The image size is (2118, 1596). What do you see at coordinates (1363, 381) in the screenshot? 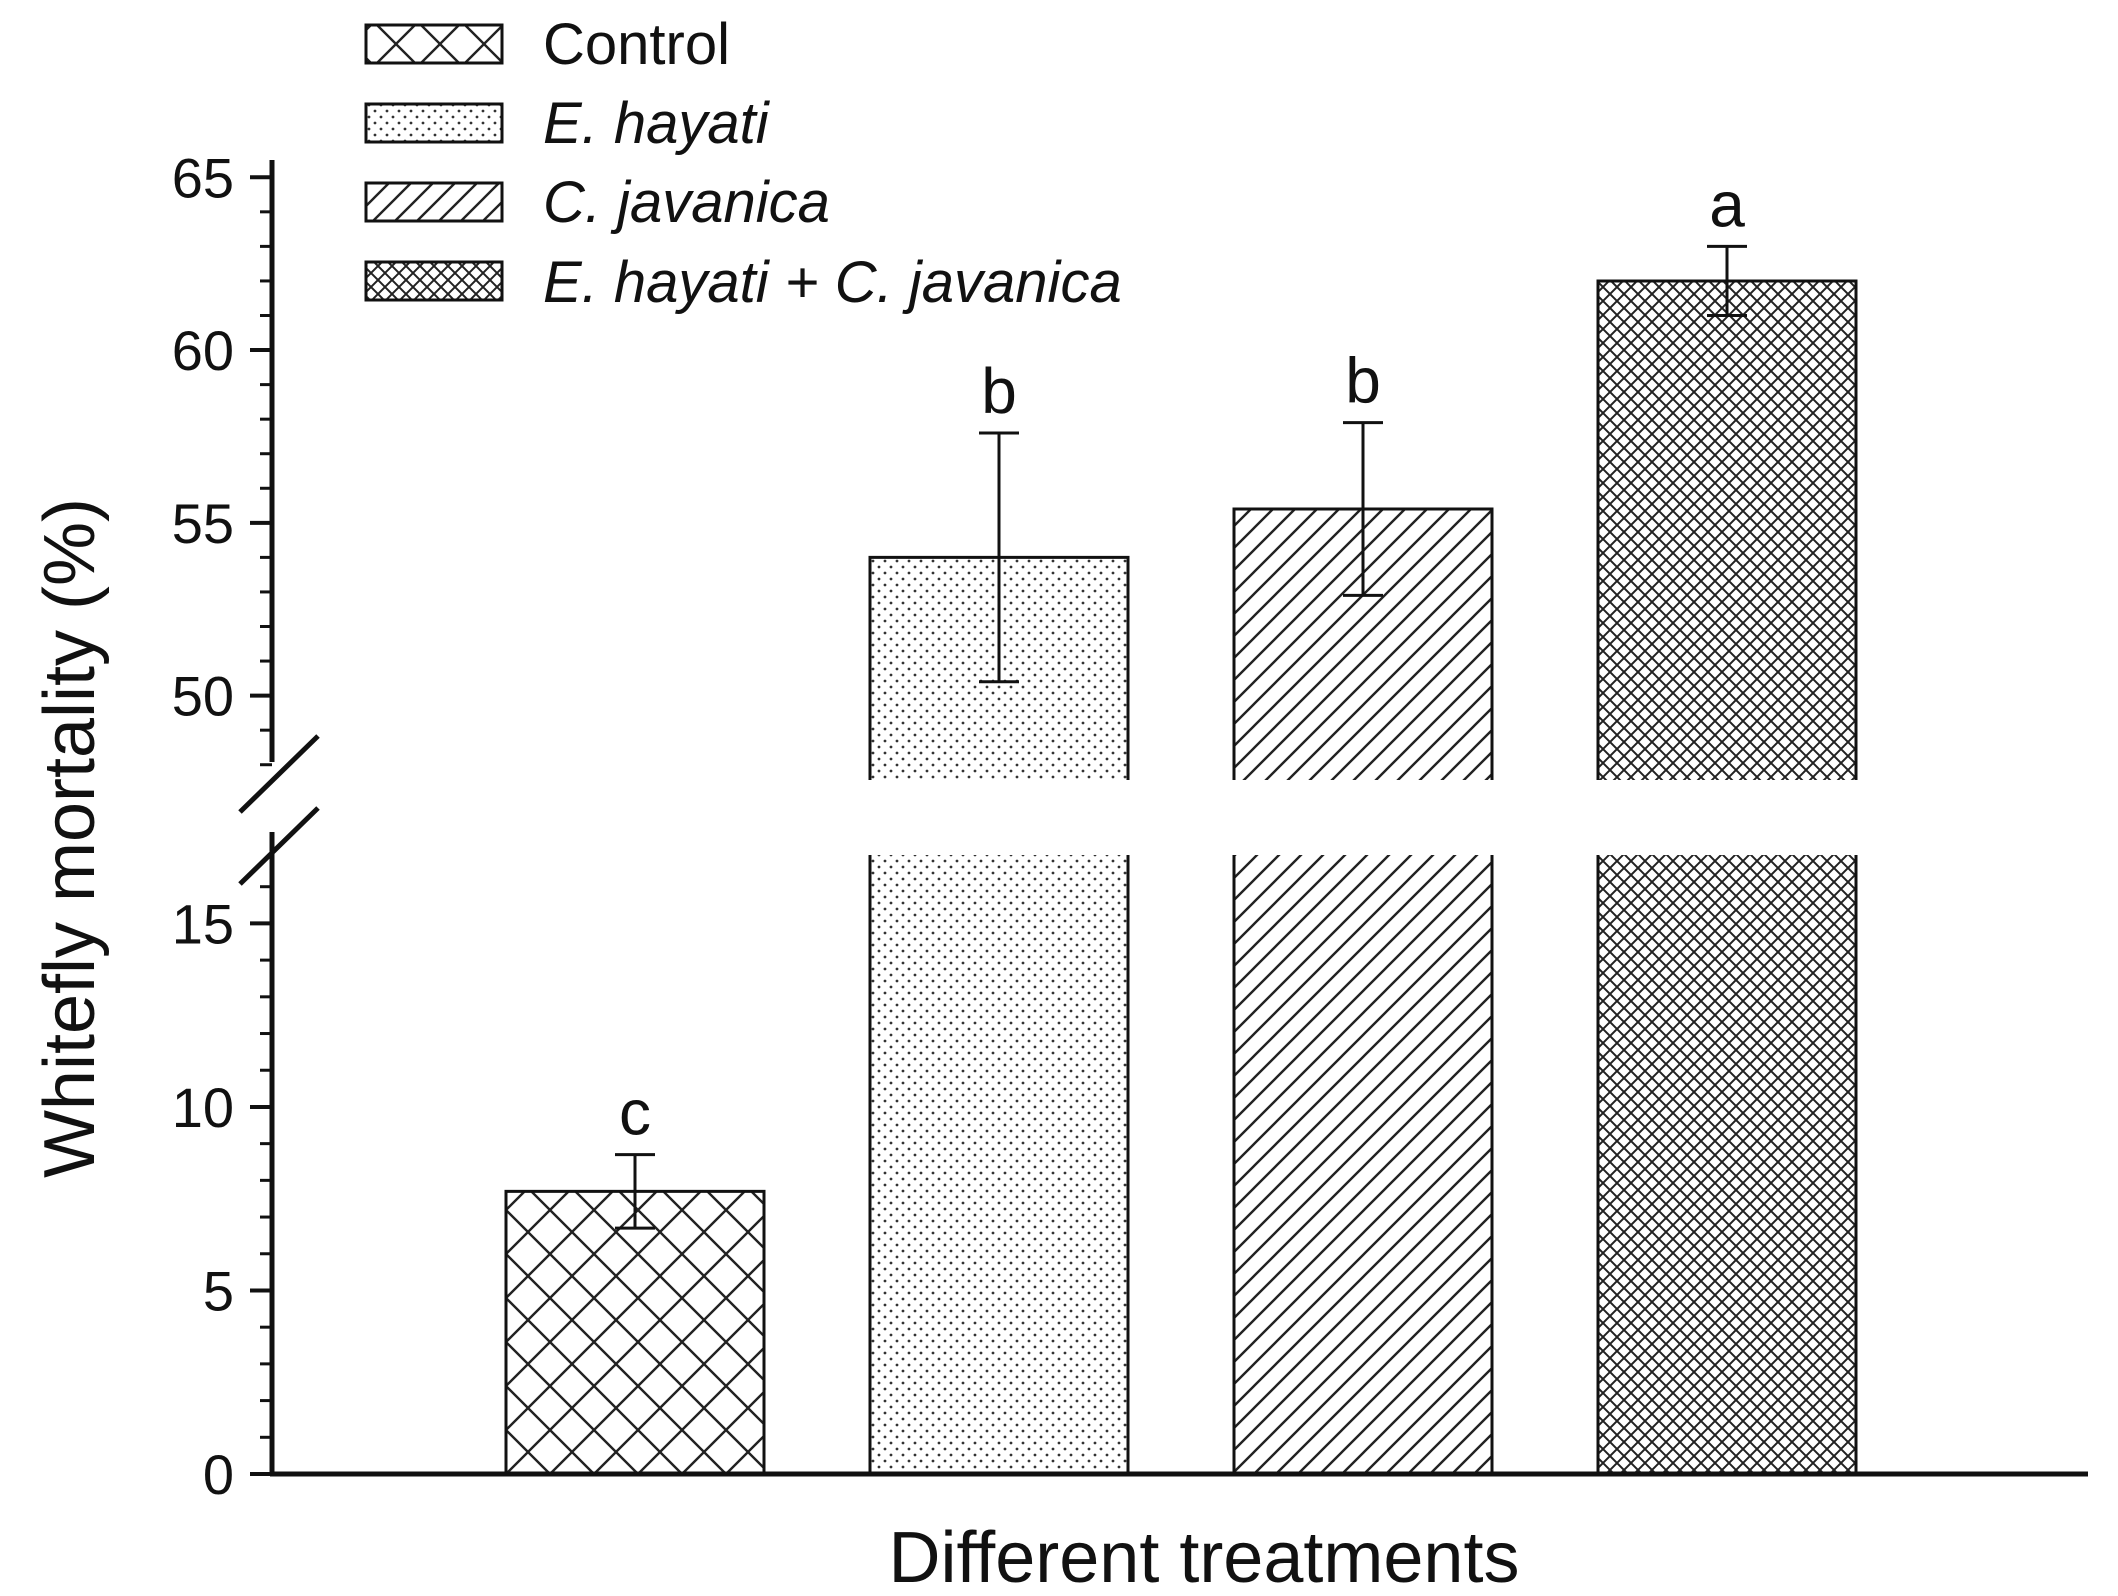
I see `significance-letter-3: b` at bounding box center [1363, 381].